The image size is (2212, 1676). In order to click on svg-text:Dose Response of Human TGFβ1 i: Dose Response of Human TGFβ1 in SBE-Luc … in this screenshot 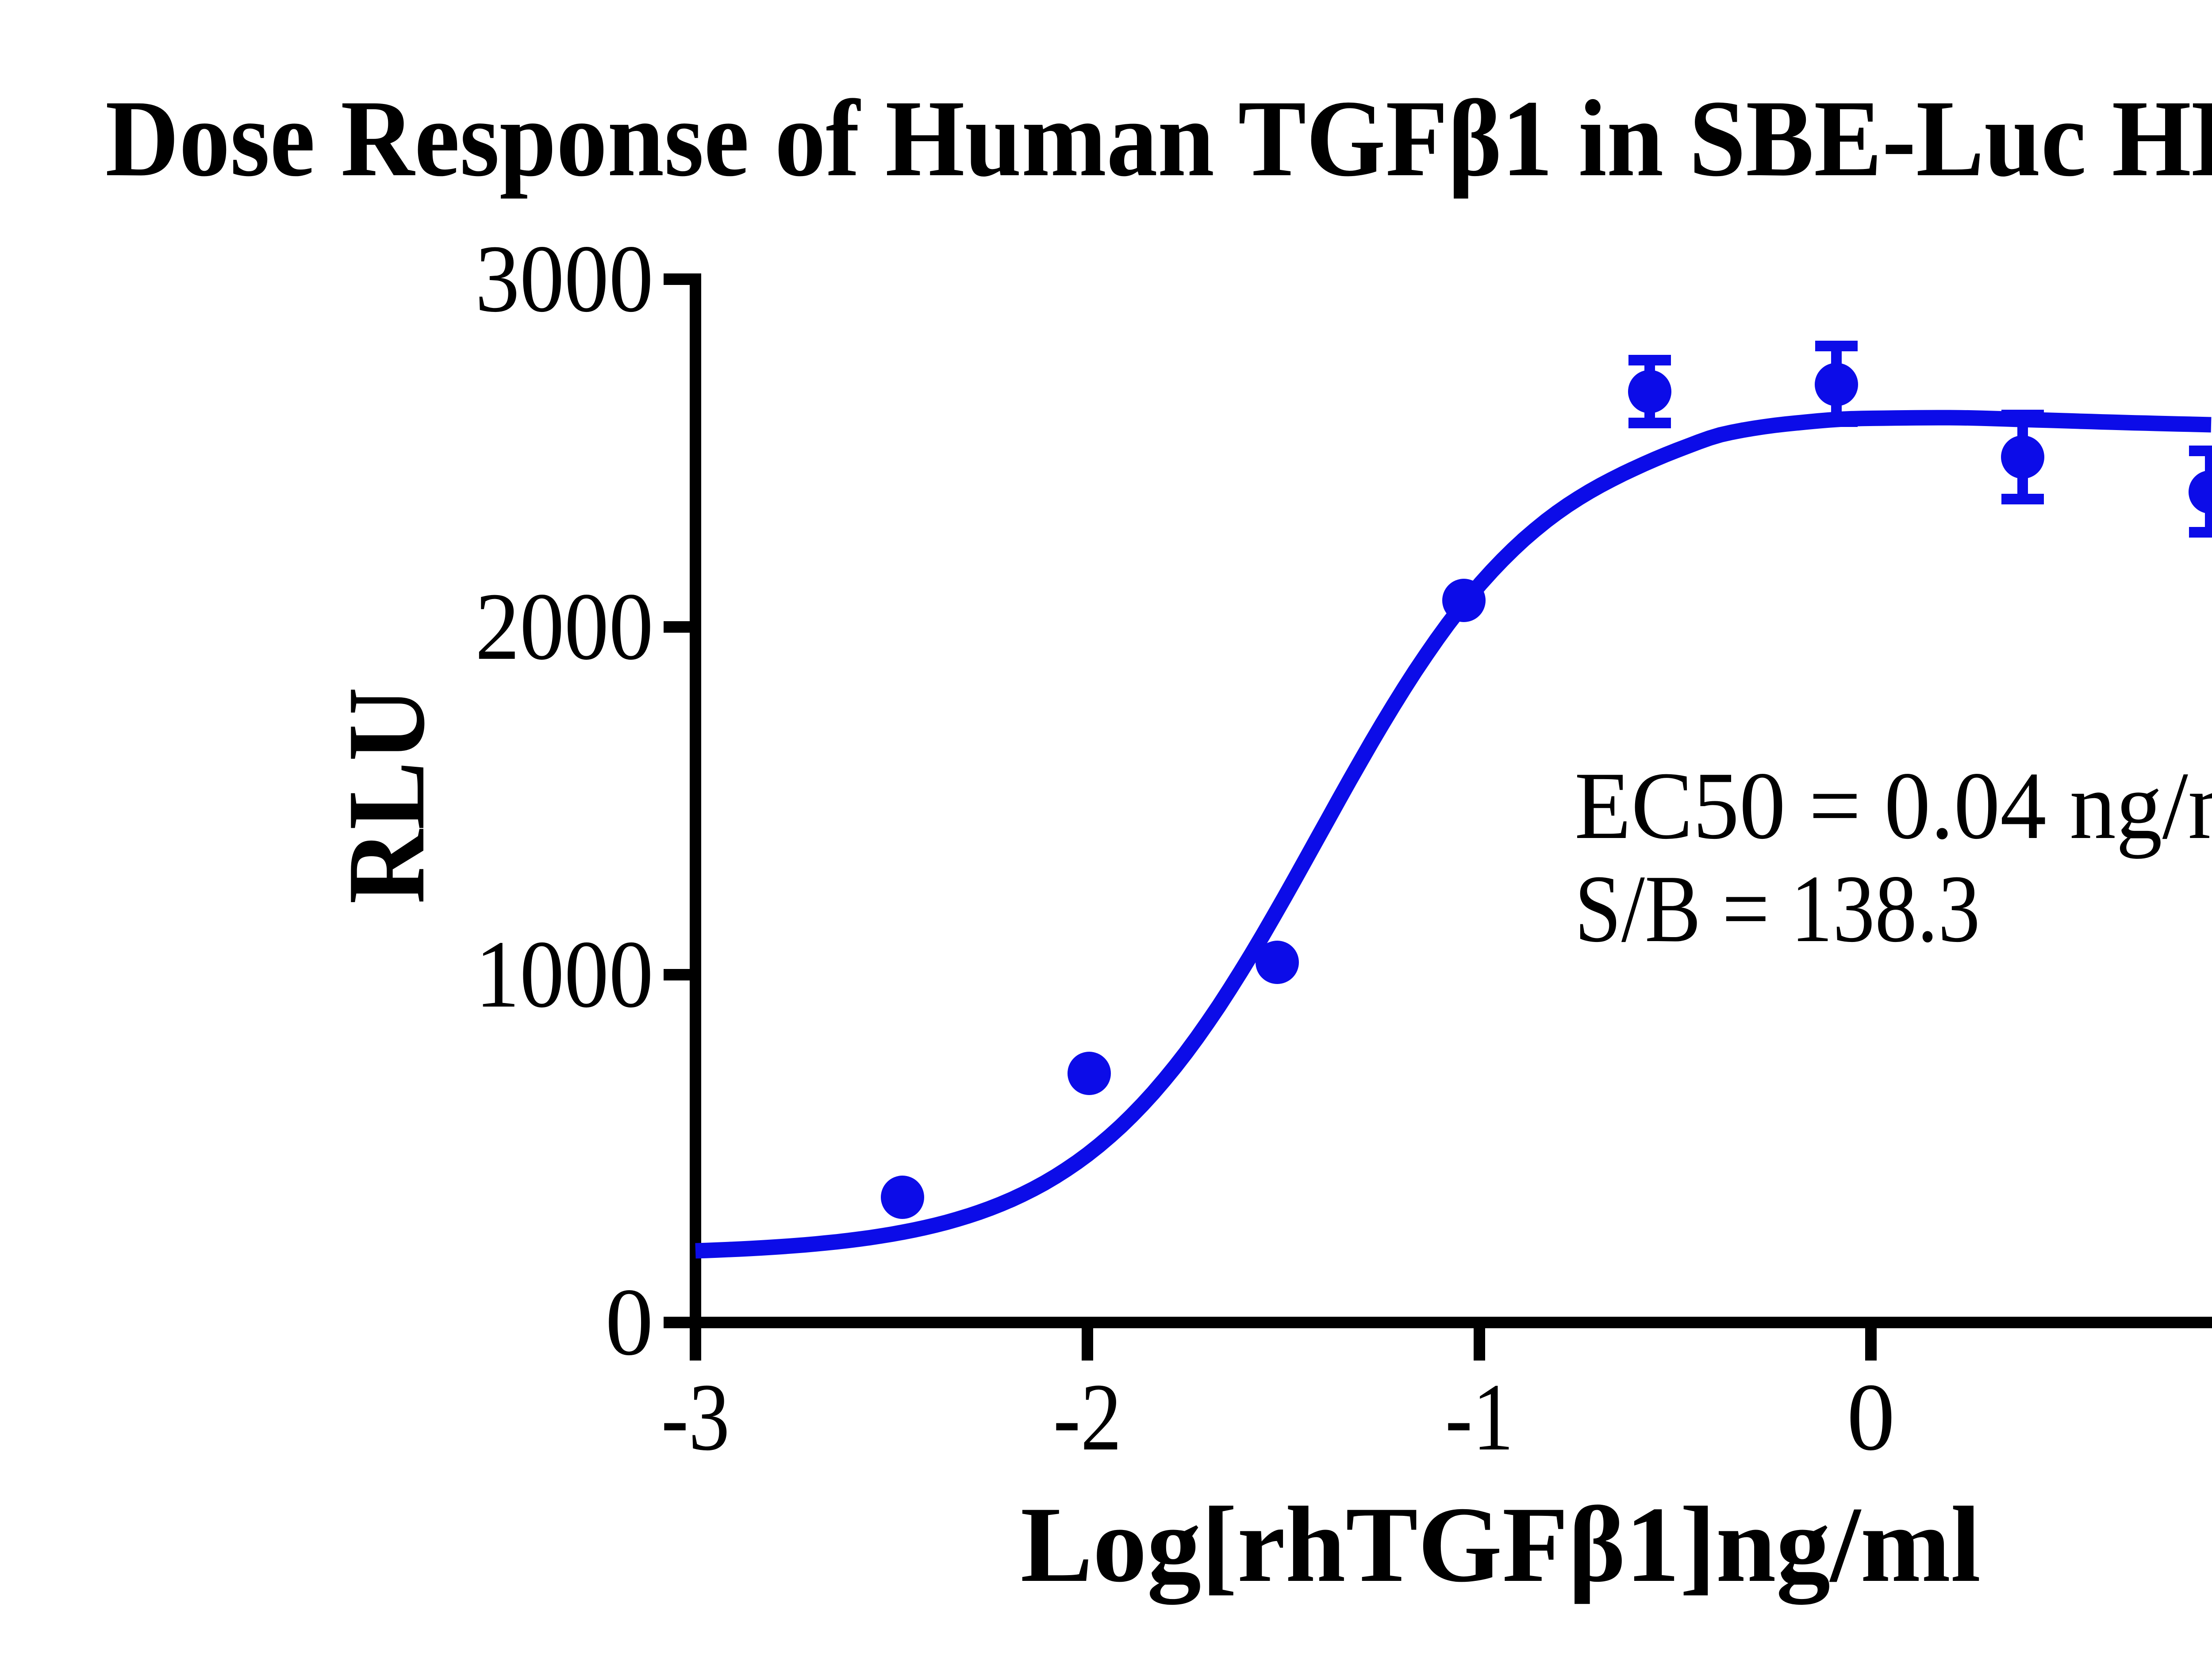, I will do `click(1158, 138)`.